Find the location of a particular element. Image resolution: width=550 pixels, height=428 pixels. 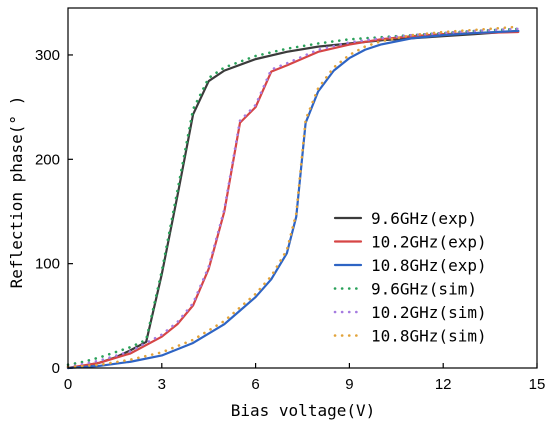

legend-label-0: 9.6GHz(exp) is located at coordinates (424, 218).